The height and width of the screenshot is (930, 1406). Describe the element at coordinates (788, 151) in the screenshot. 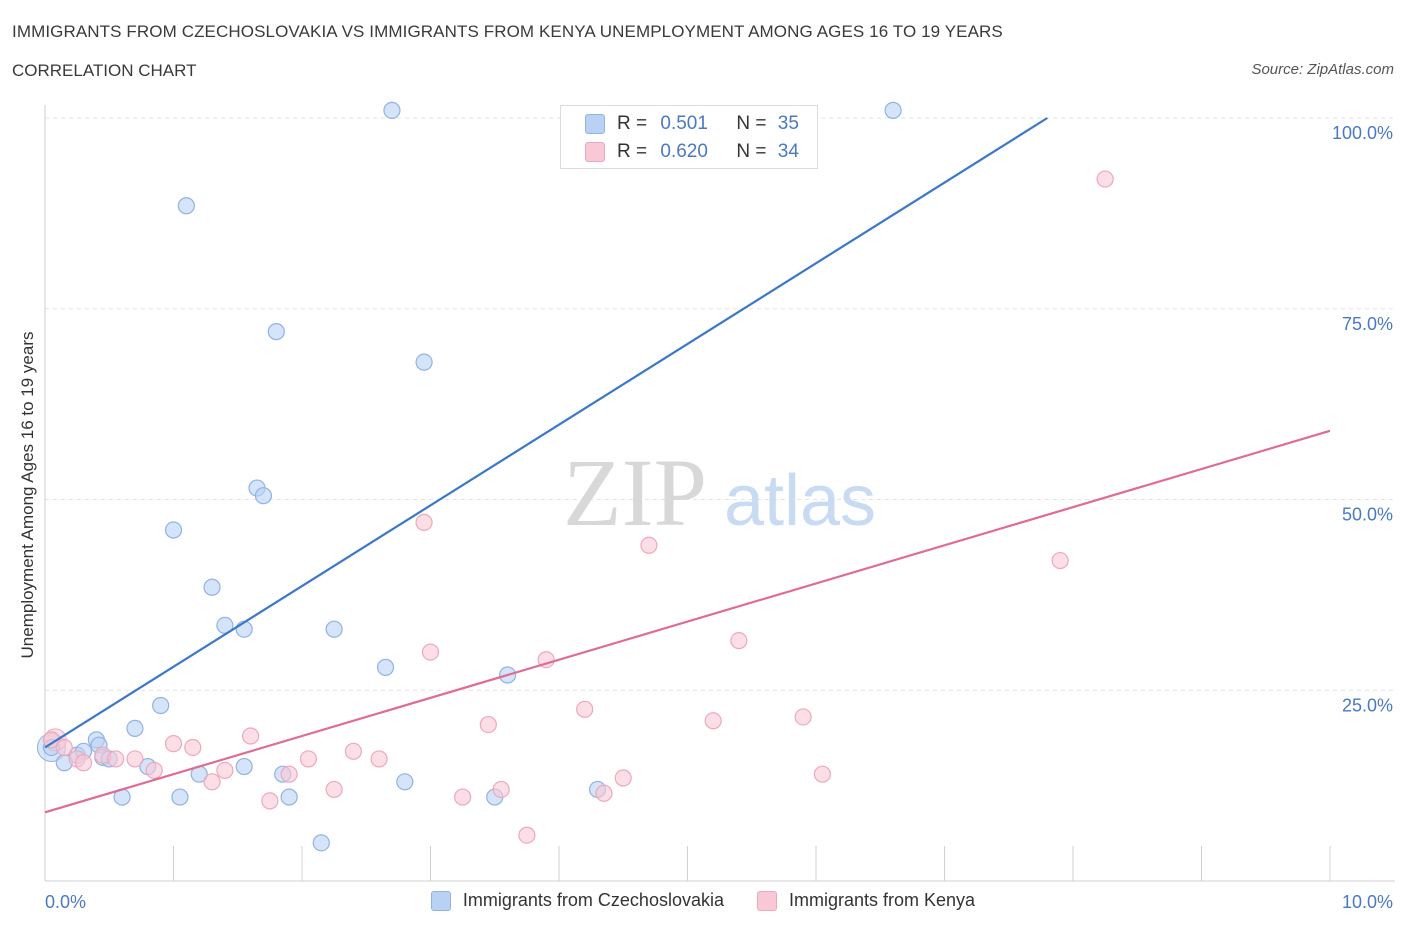

I see `n-value: 34` at that location.